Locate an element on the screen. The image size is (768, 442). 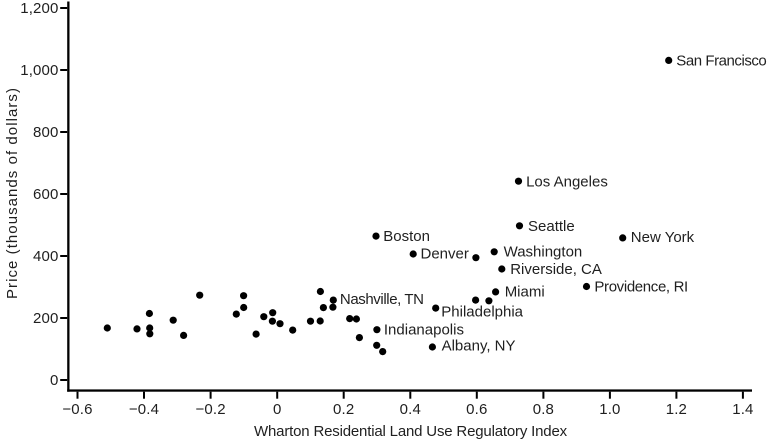
svg-text: Los Angeles is located at coordinates (567, 181).